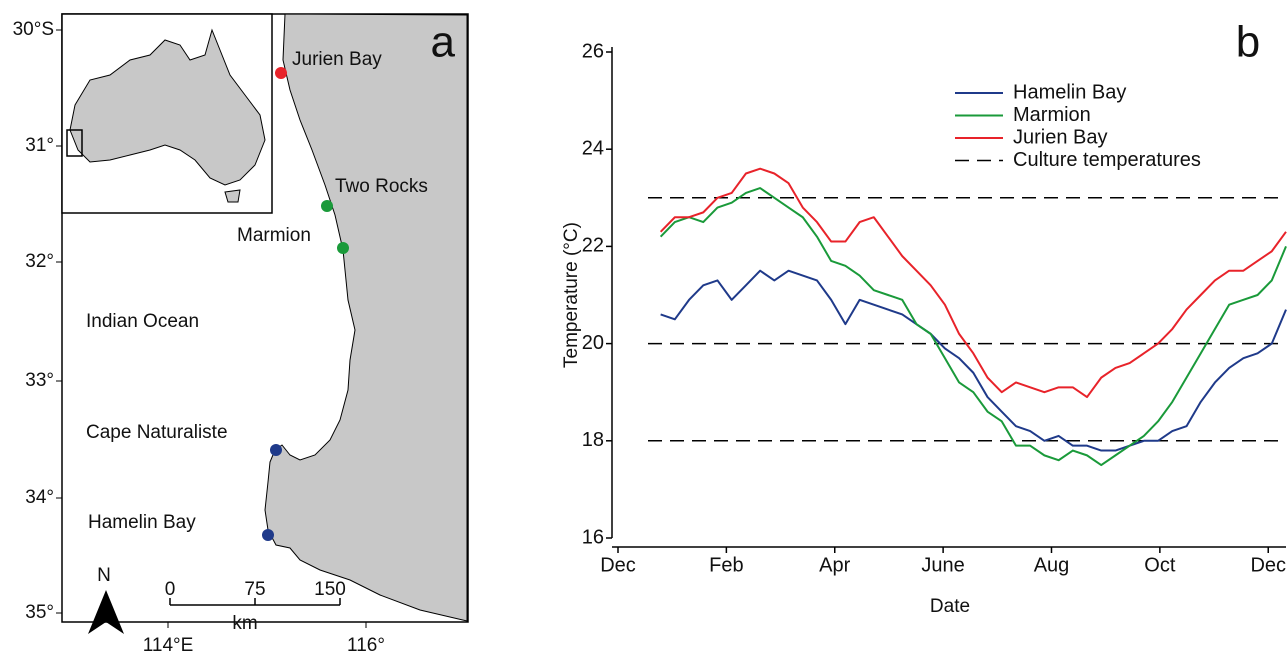  I want to click on legend-label: Hamelin Bay, so click(1069, 92).